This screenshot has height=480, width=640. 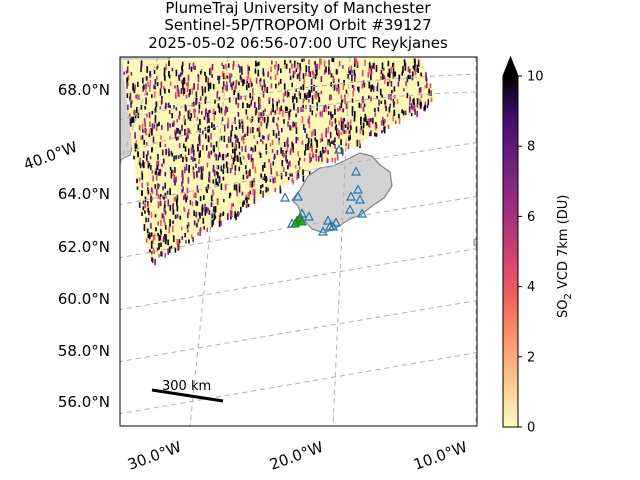 What do you see at coordinates (531, 428) in the screenshot?
I see `colorbar-tick-label: 0` at bounding box center [531, 428].